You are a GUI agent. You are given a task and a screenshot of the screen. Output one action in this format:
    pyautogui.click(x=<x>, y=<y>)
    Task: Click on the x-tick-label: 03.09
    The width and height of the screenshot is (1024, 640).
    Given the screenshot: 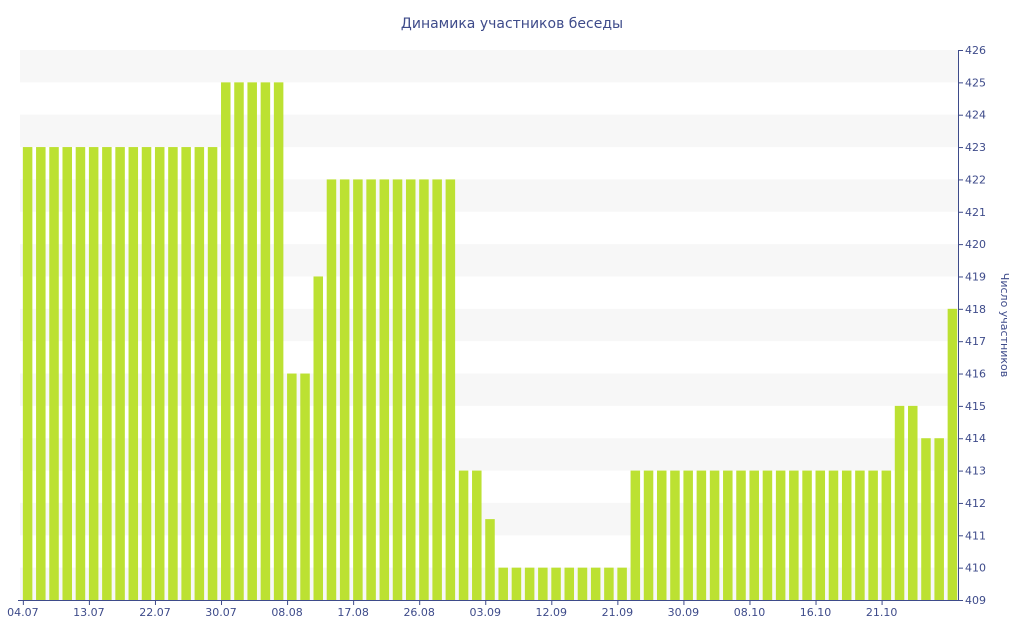 What is the action you would take?
    pyautogui.click(x=485, y=612)
    